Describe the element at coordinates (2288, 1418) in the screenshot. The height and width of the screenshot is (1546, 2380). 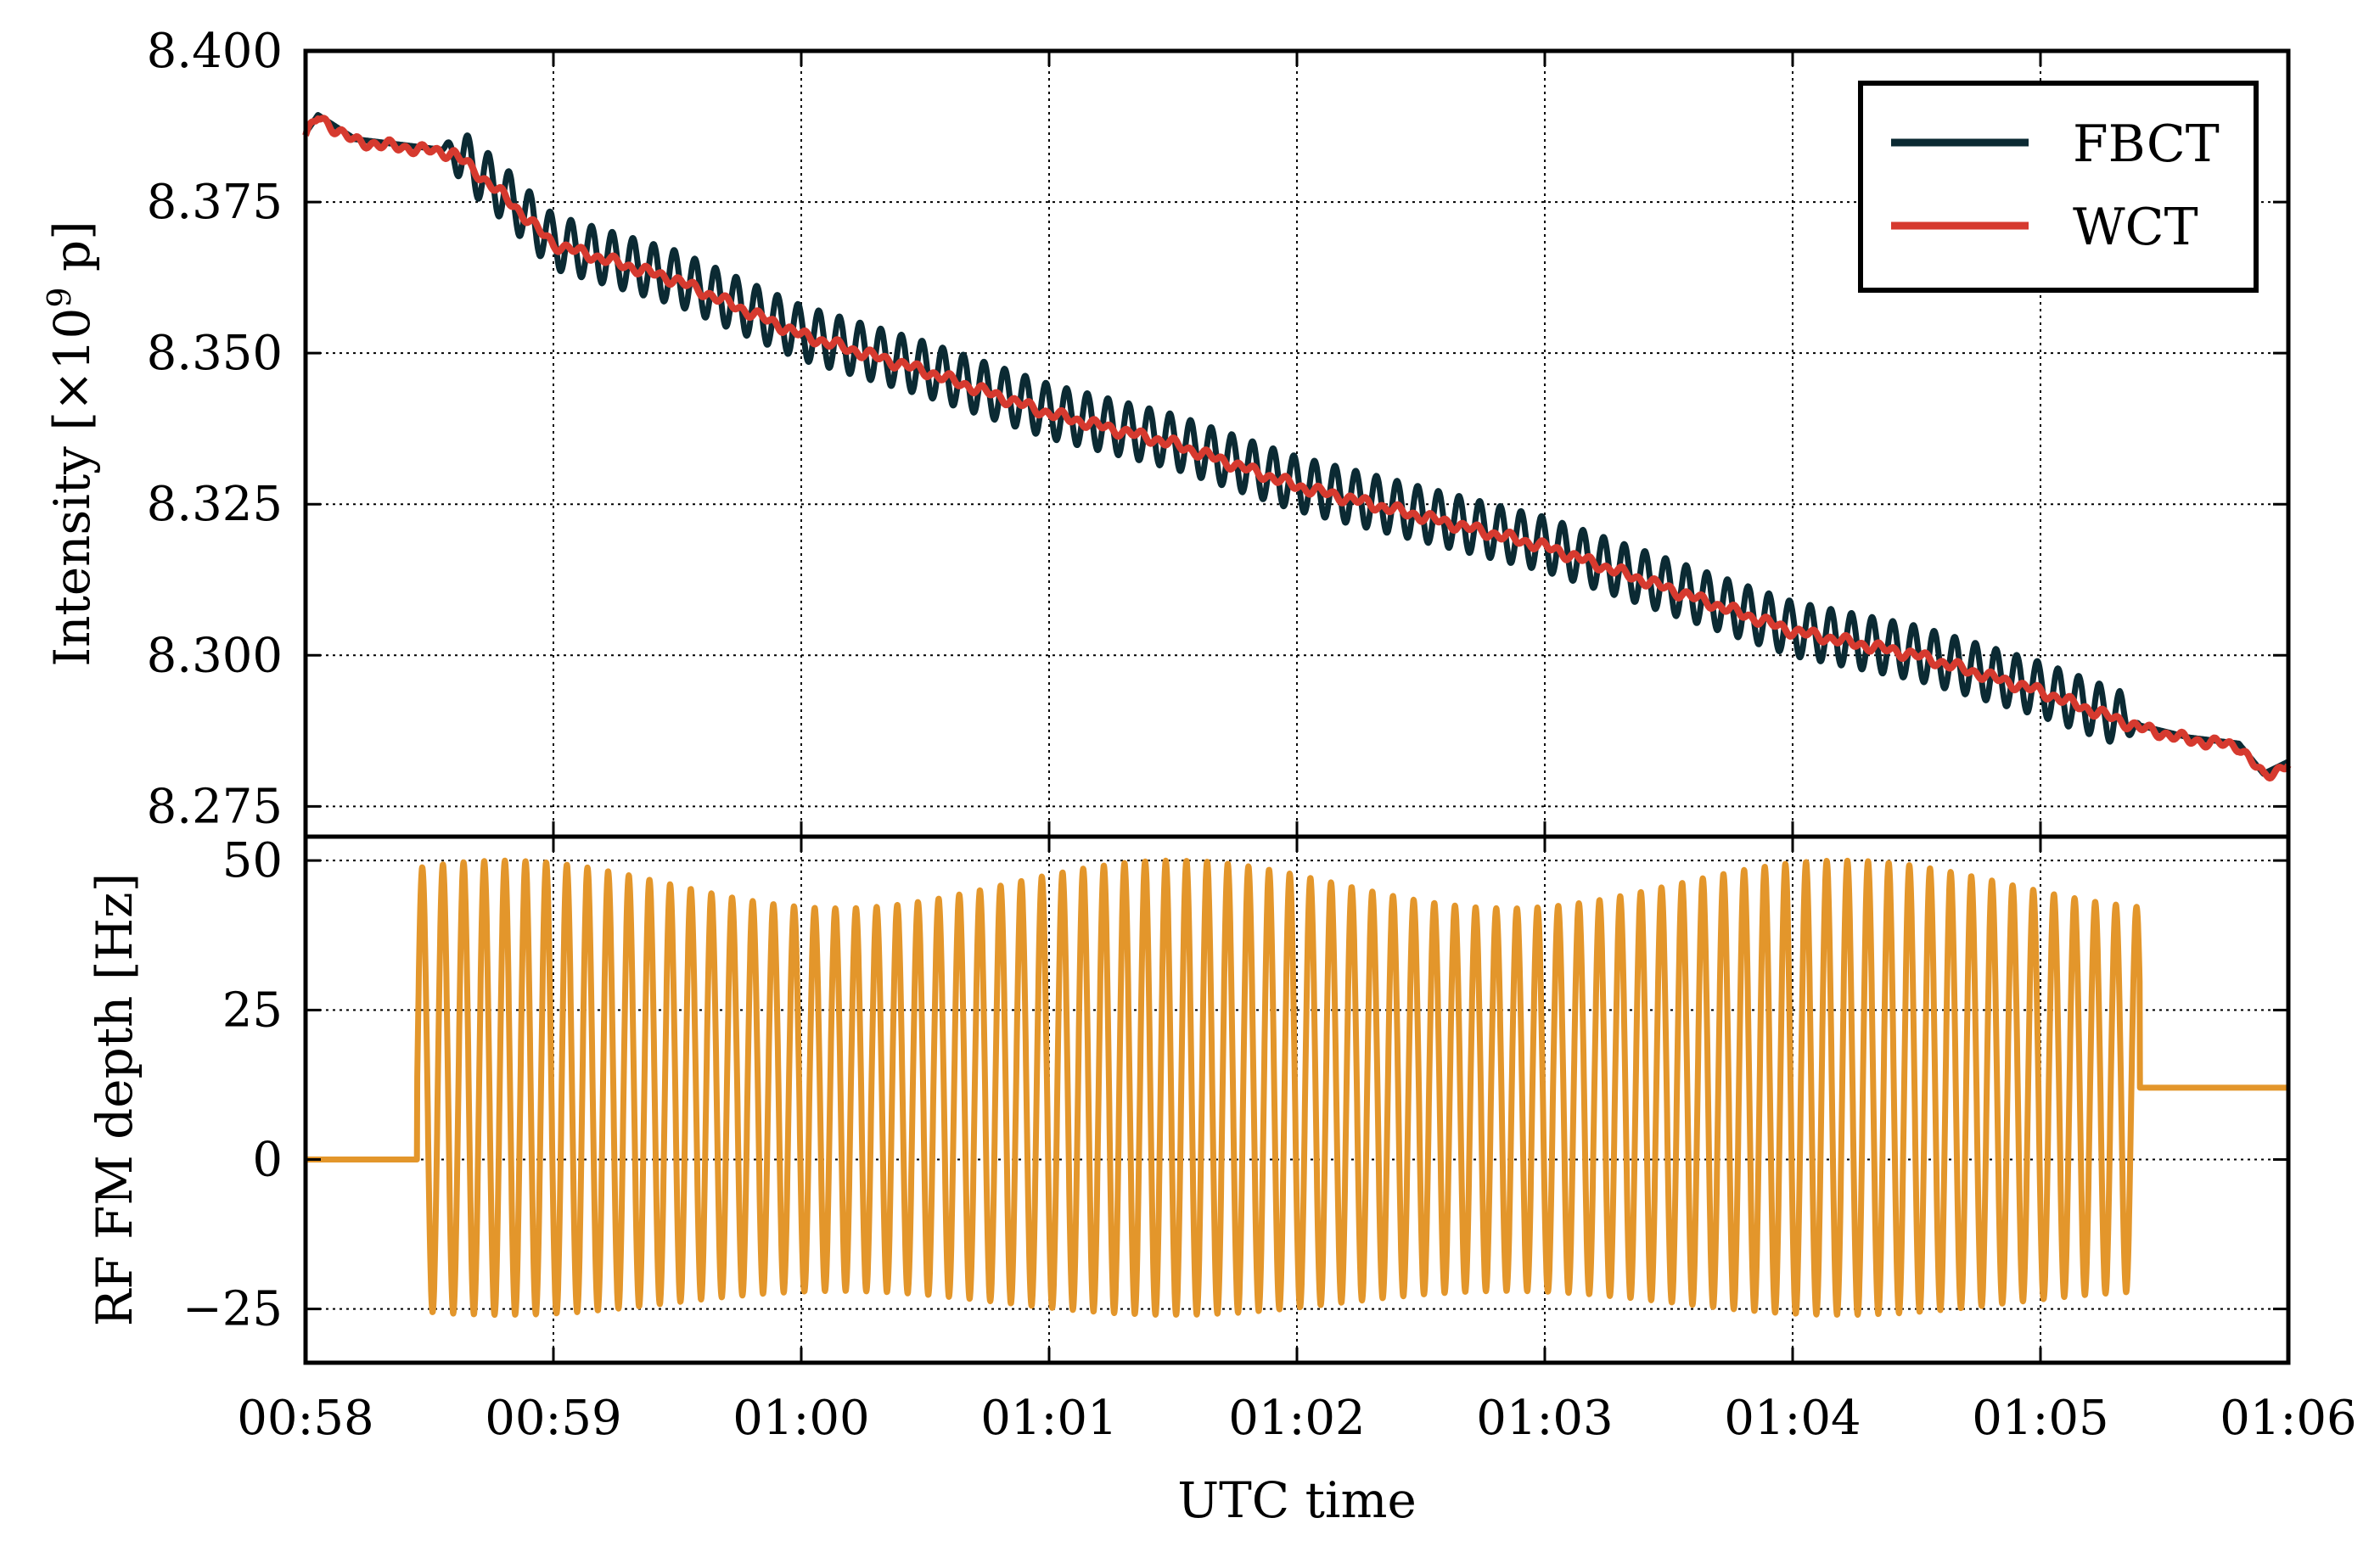
I see `x-tick-label: 01:06` at that location.